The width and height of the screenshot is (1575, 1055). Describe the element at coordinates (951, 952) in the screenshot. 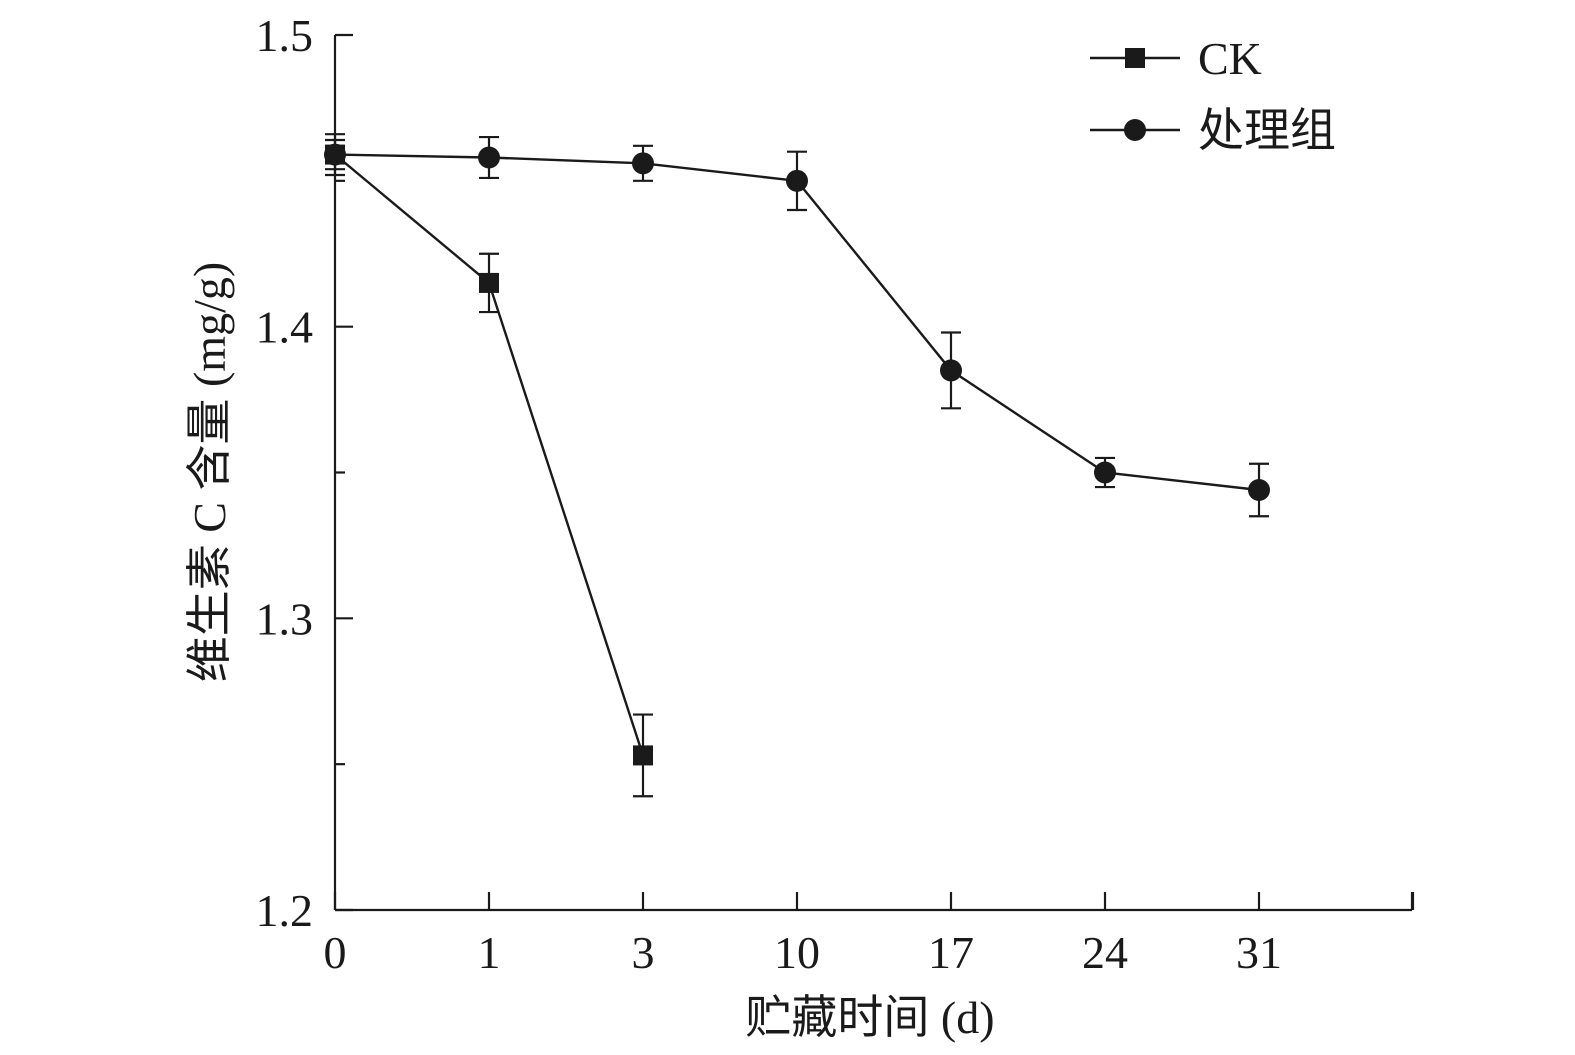

I see `x-tick-label: 17` at that location.